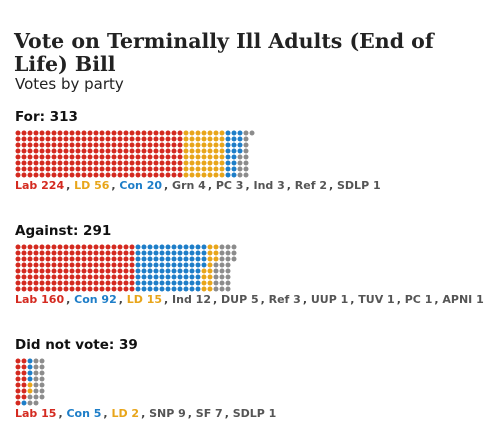 This screenshot has width=500, height=437. Describe the element at coordinates (209, 413) in the screenshot. I see `legend-item-sf: SF 7` at that location.